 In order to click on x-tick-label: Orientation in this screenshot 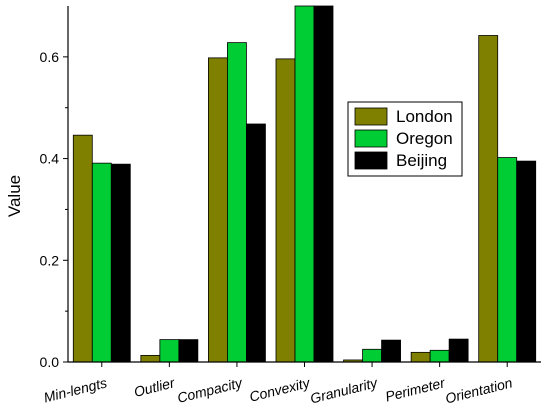, I will do `click(479, 390)`.